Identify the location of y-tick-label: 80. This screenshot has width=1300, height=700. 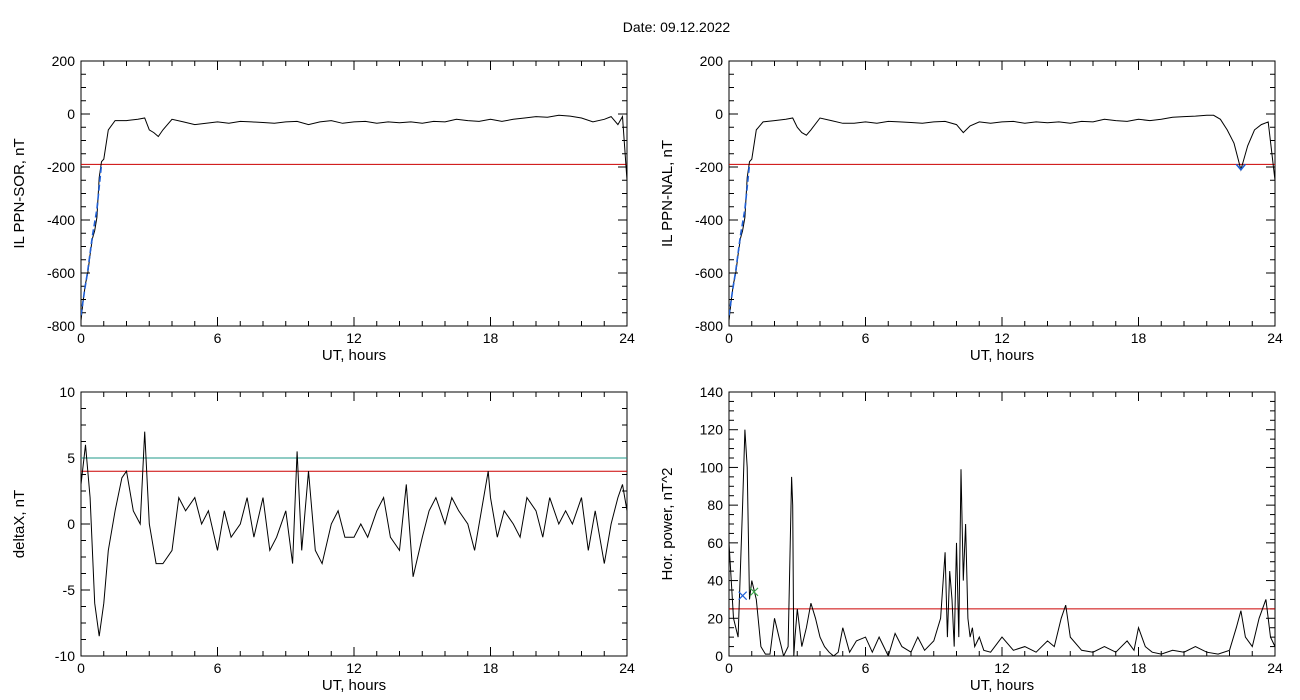
(715, 505).